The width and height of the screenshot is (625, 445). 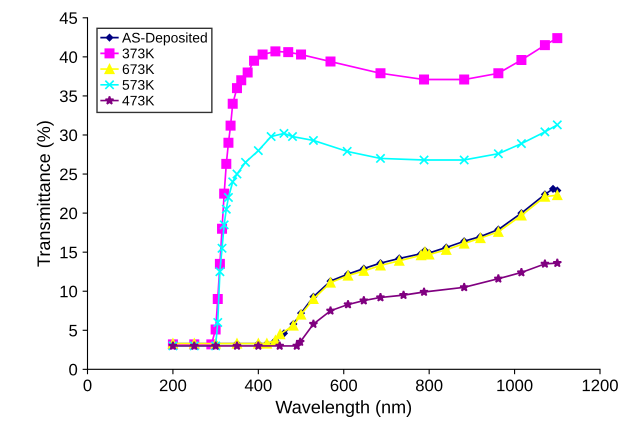 I want to click on x-tick-label: 1200, so click(x=600, y=386).